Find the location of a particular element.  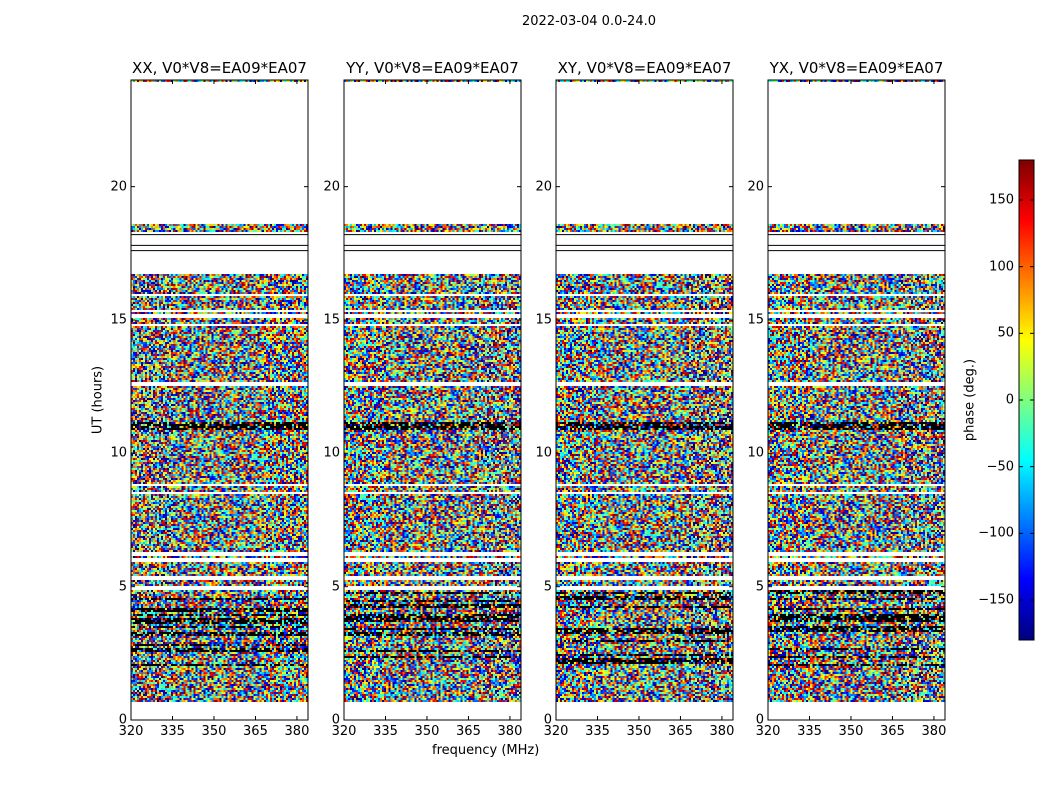

colorbar-tick-label: 150 is located at coordinates (1001, 200).